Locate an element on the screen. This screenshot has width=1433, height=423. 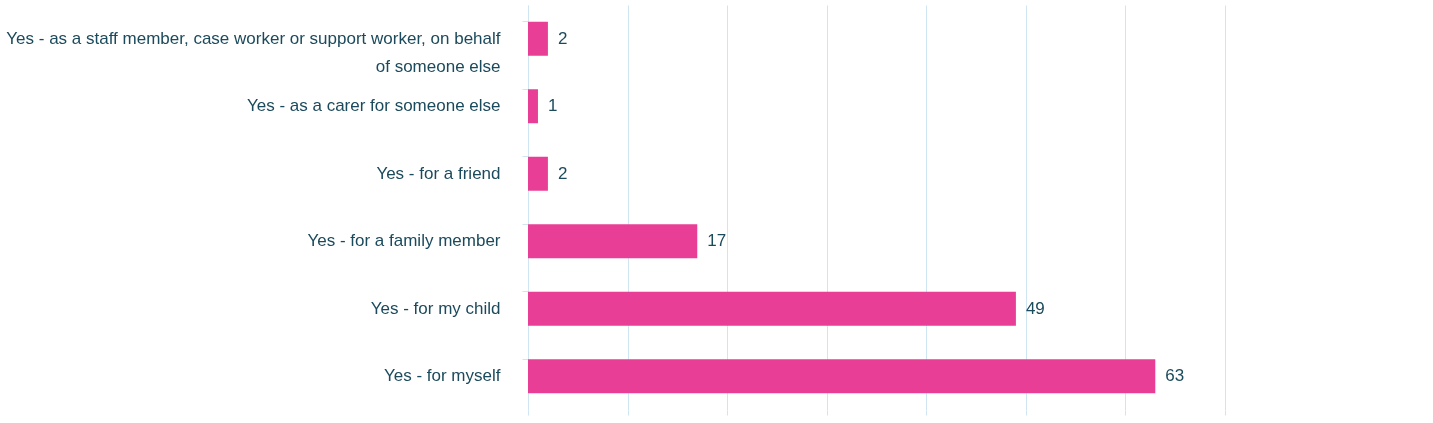
data-label: 17 is located at coordinates (717, 241).